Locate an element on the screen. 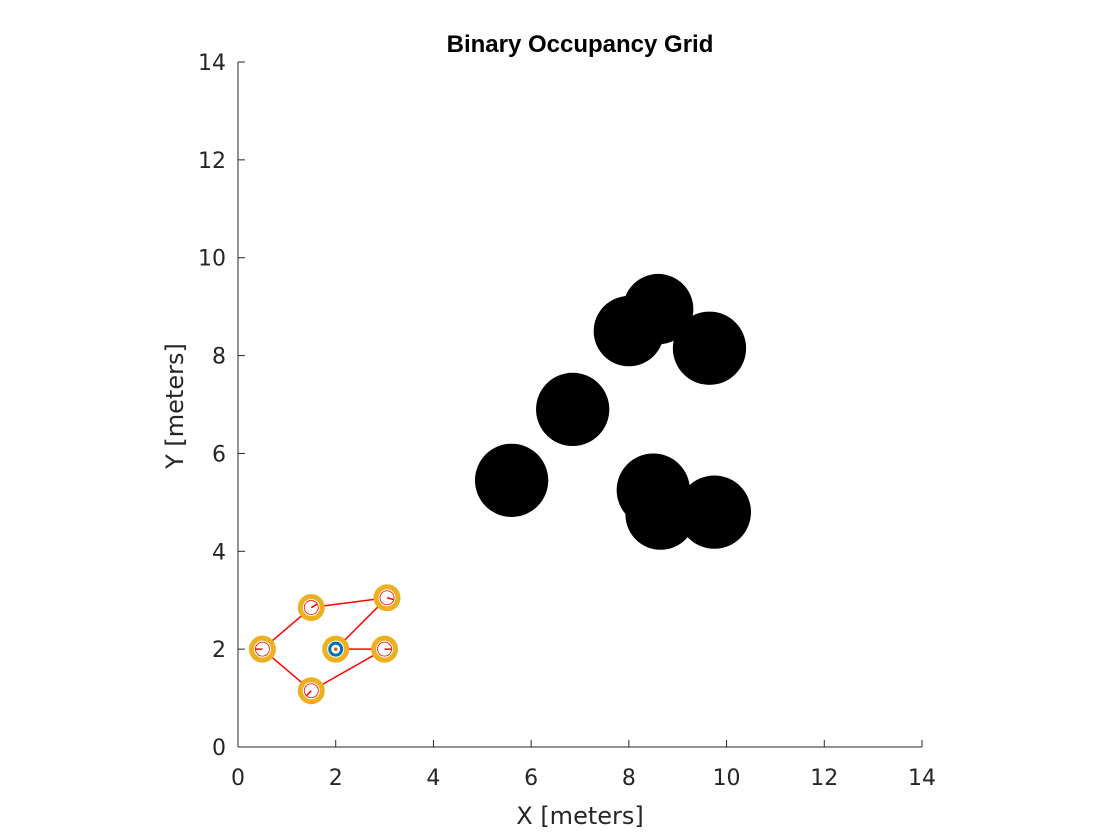 This screenshot has width=1120, height=840. y-tick-label-8: 8 is located at coordinates (219, 357).